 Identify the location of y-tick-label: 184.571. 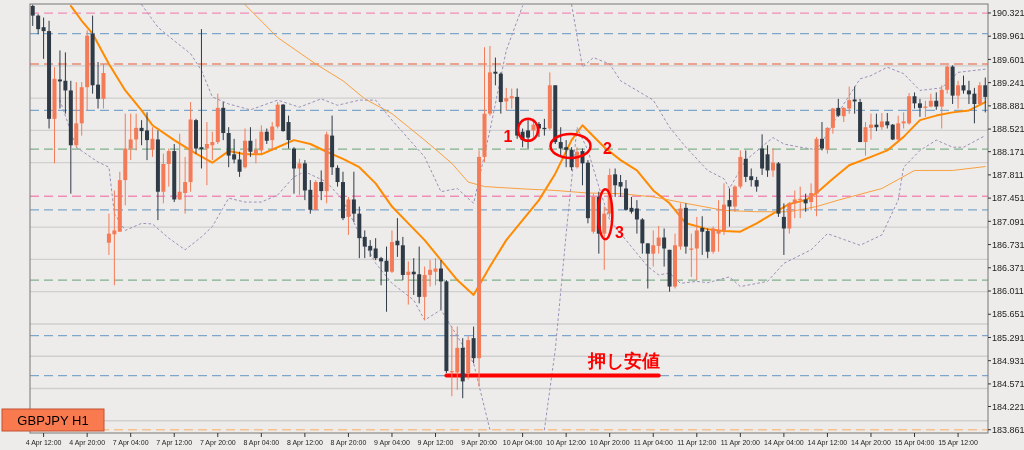
(1008, 384).